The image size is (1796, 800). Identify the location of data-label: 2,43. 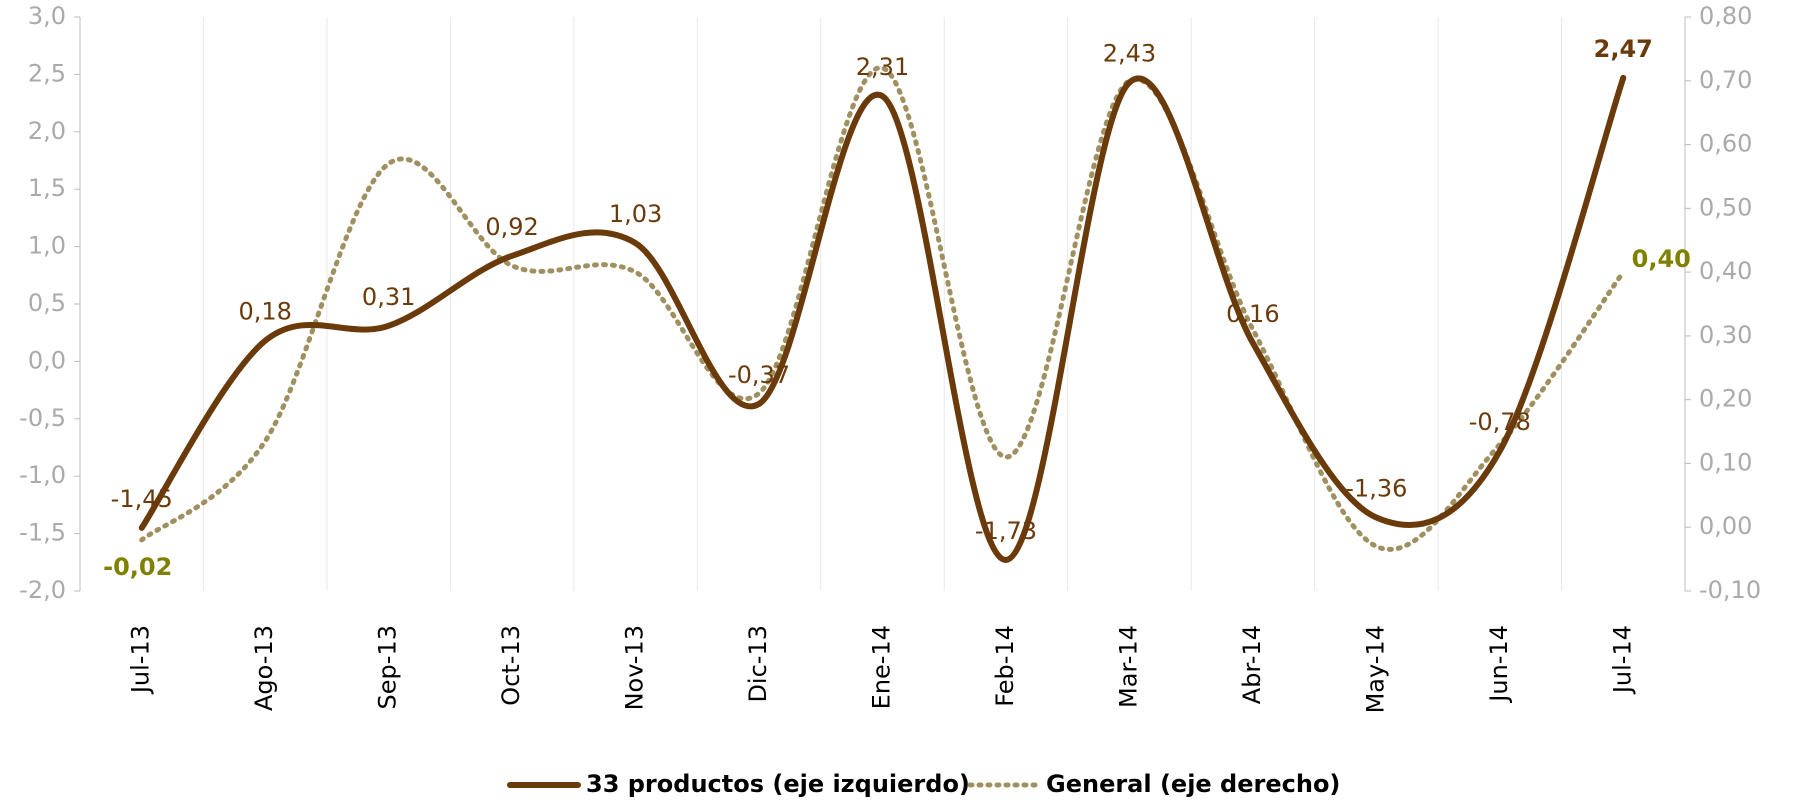
(1129, 53).